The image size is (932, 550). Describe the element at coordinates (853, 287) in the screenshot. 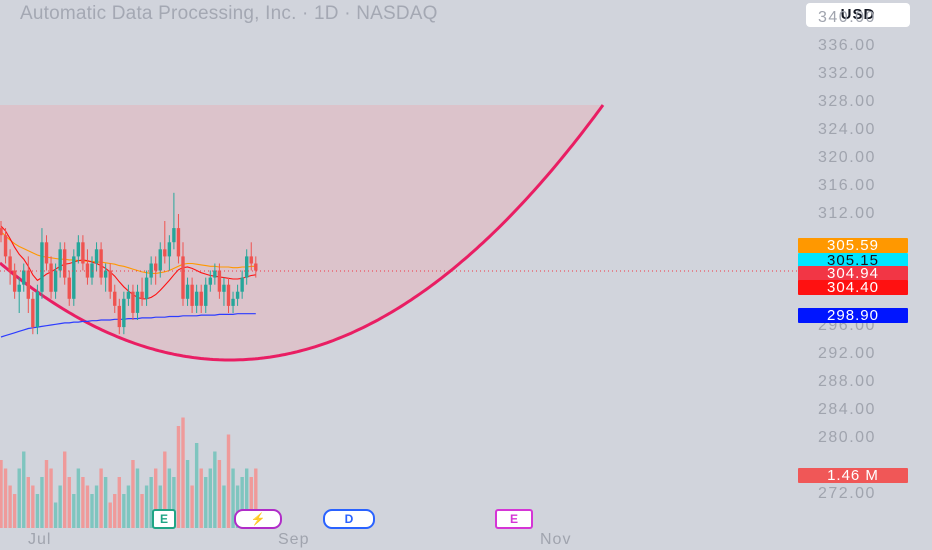

I see `price-label-sma-mid: 304.40` at that location.